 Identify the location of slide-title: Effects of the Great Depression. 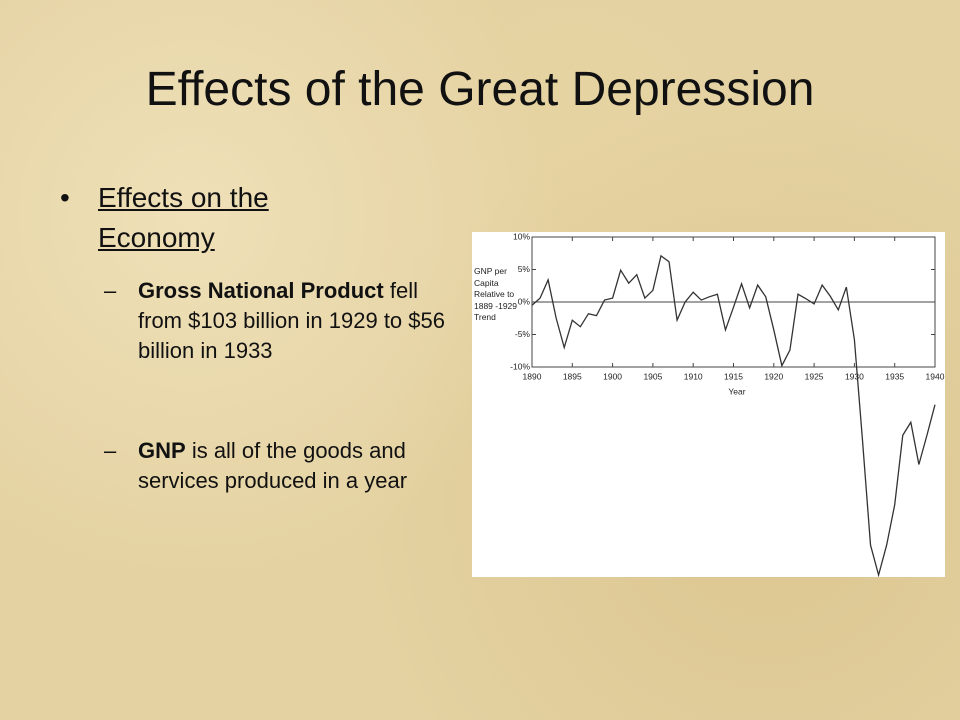
(480, 89).